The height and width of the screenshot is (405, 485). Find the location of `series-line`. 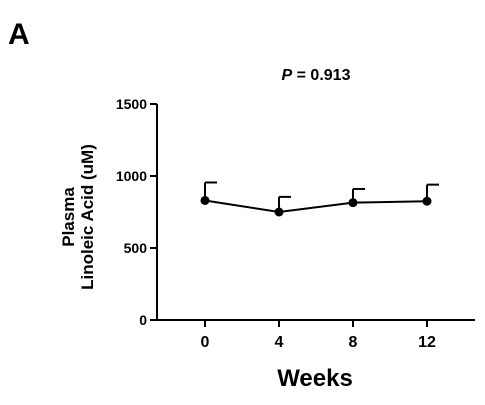

series-line is located at coordinates (316, 206).